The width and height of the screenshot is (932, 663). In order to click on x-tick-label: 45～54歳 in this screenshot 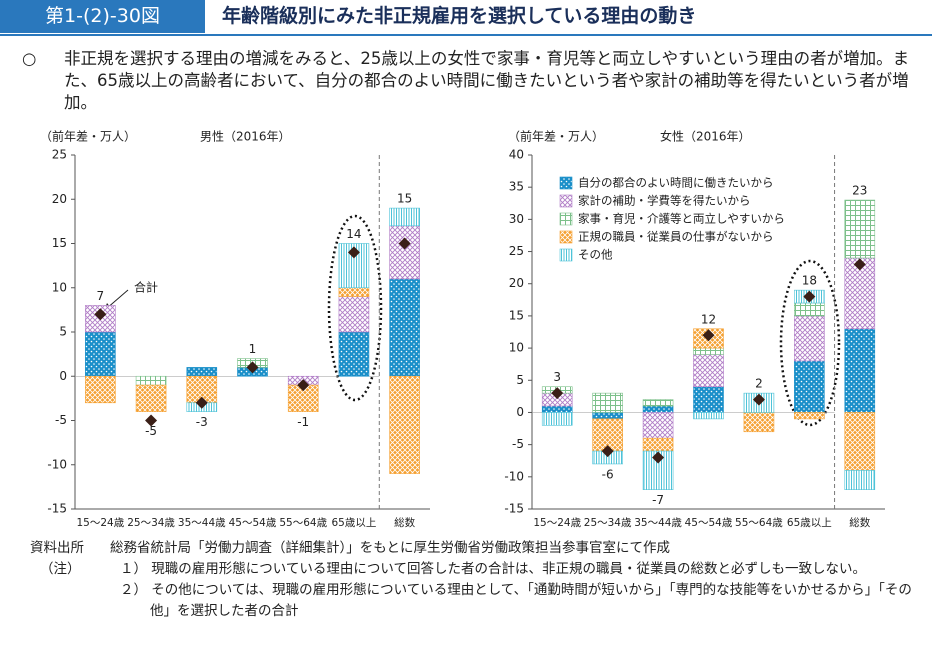, I will do `click(709, 523)`.